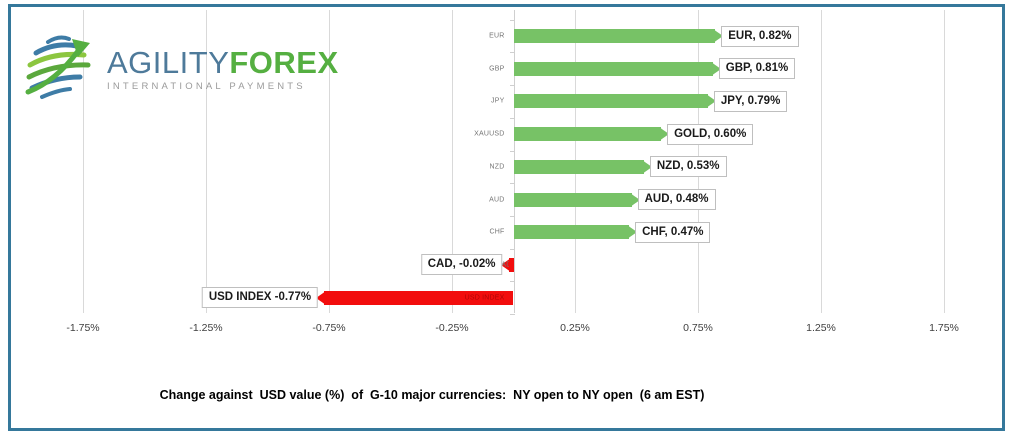 The height and width of the screenshot is (445, 1024). I want to click on bar-gbp, so click(613, 68).